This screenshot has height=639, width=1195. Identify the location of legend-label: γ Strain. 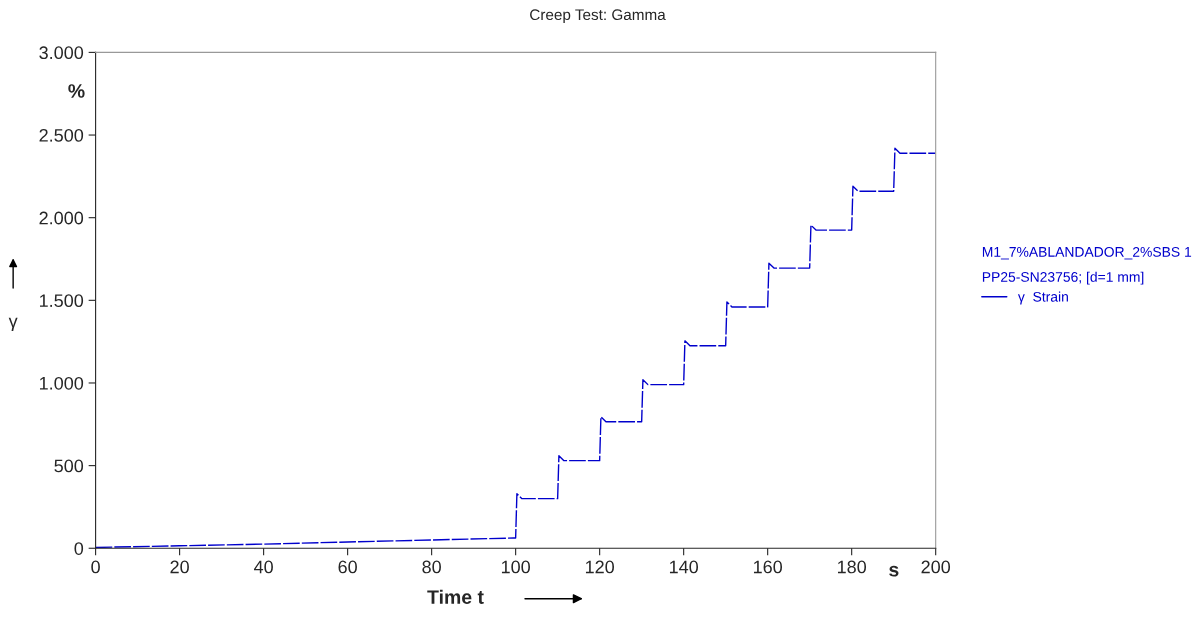
(1042, 298).